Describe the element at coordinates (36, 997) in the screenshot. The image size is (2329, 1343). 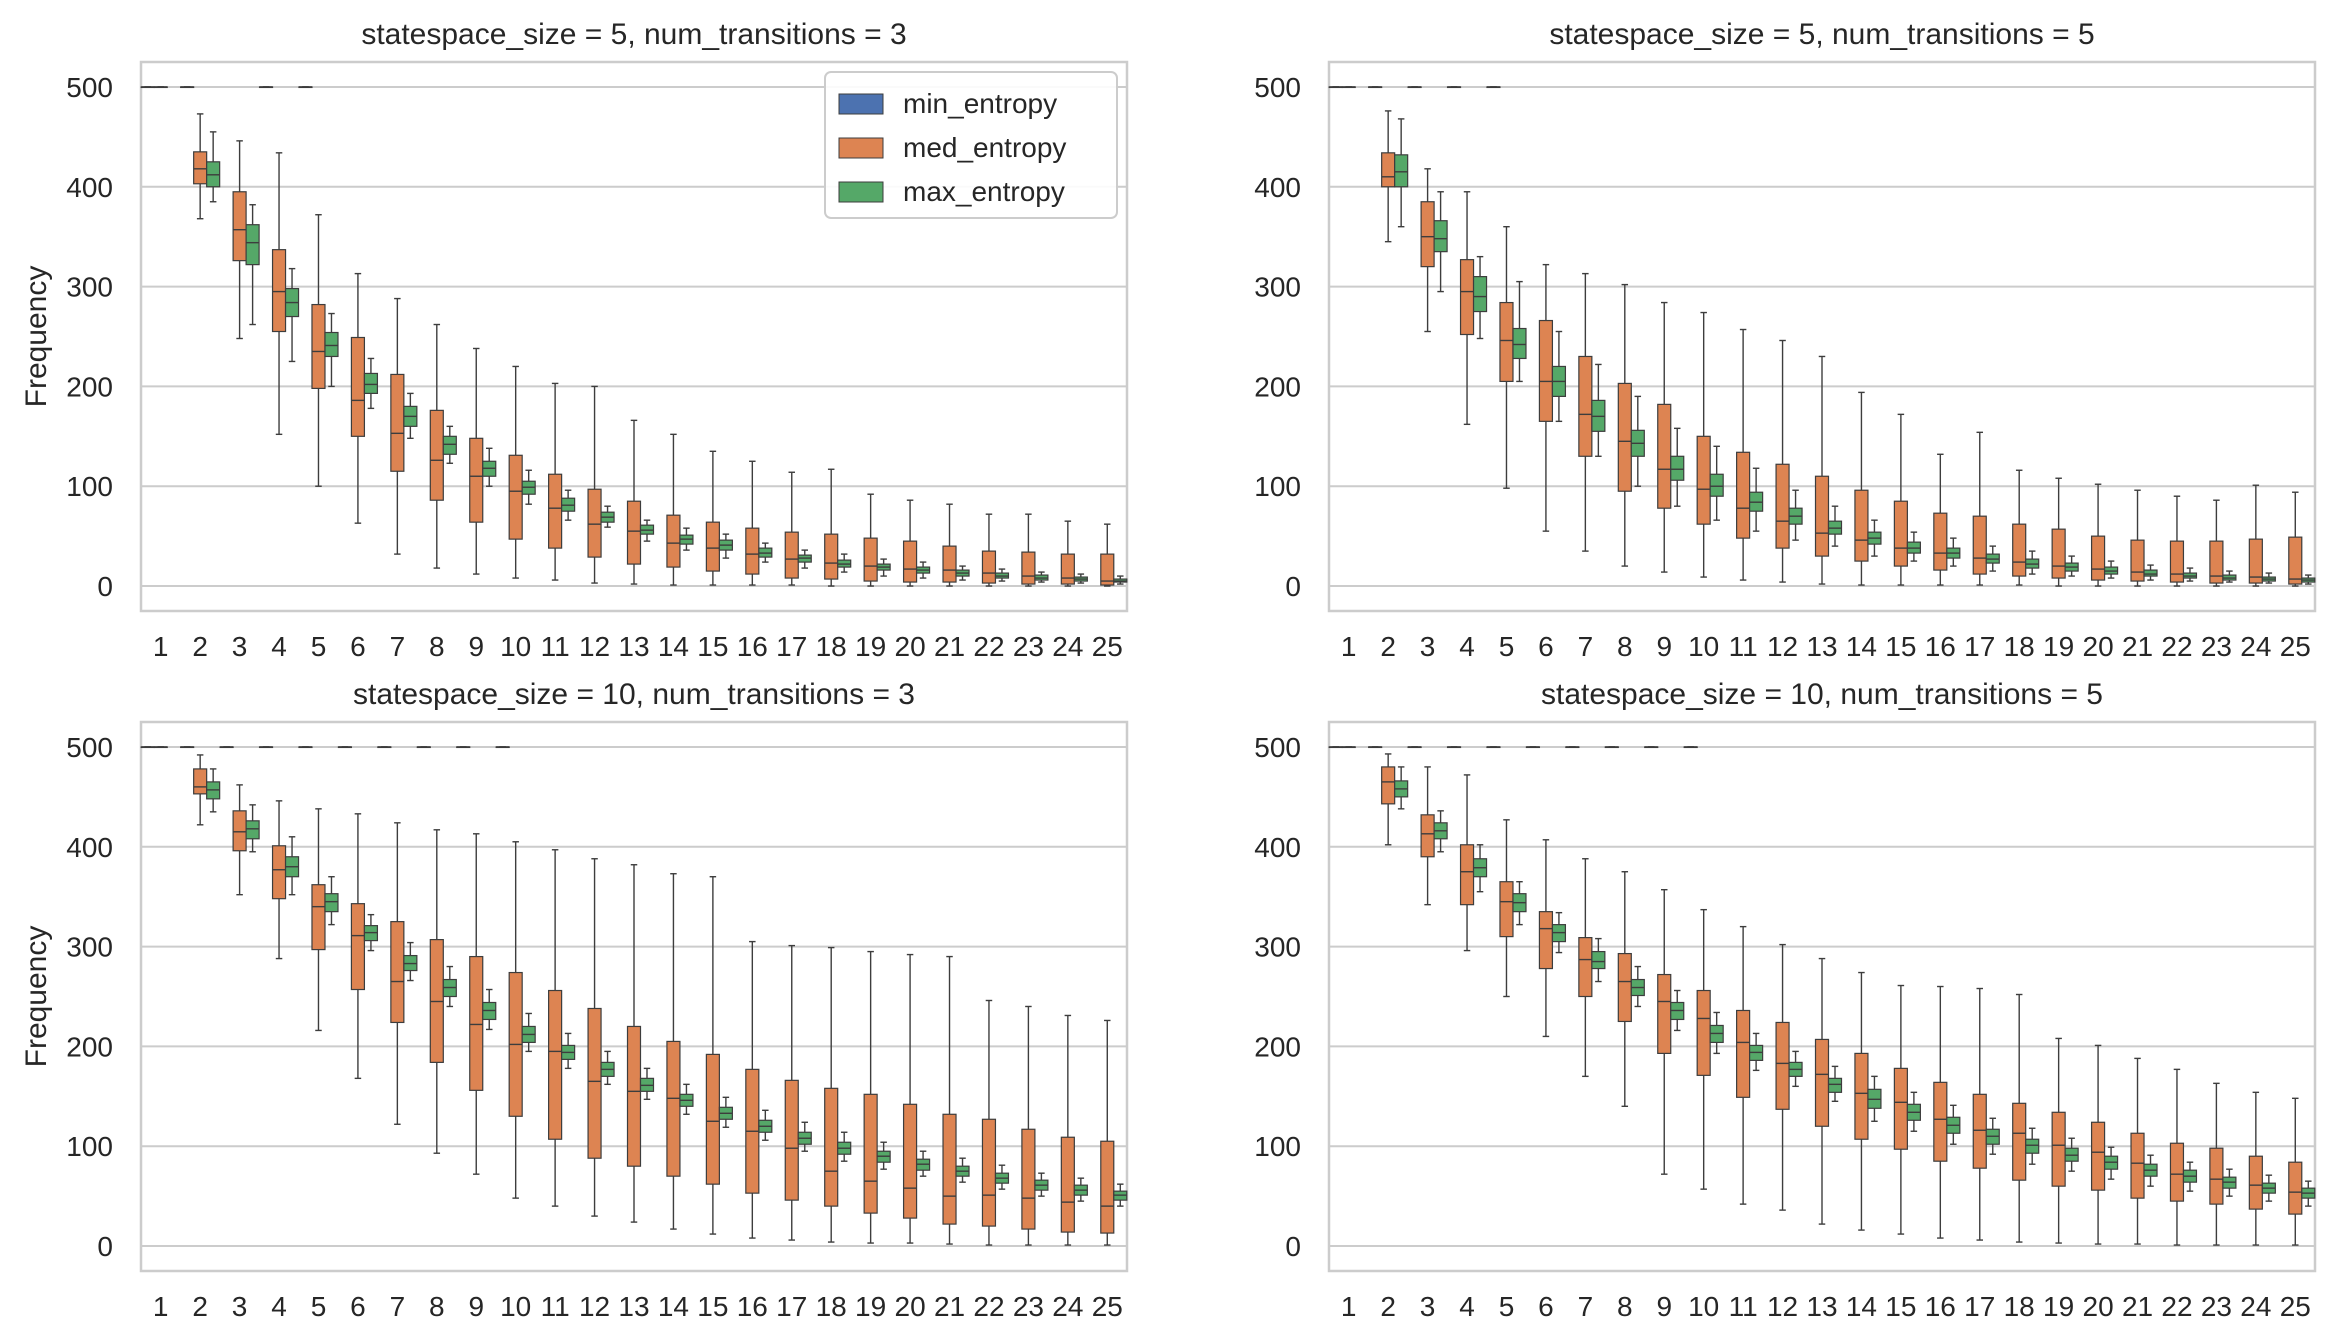
I see `y-axis-label: Frequency` at that location.